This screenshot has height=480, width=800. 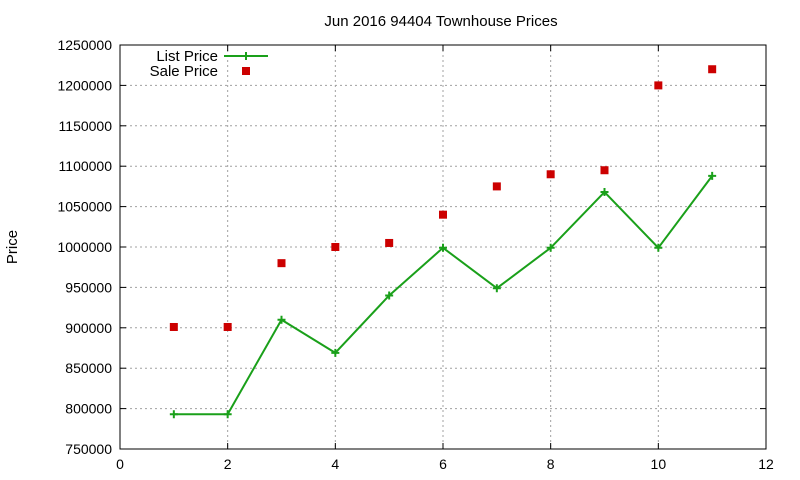 What do you see at coordinates (84, 45) in the screenshot?
I see `y-tick-label: 1250000` at bounding box center [84, 45].